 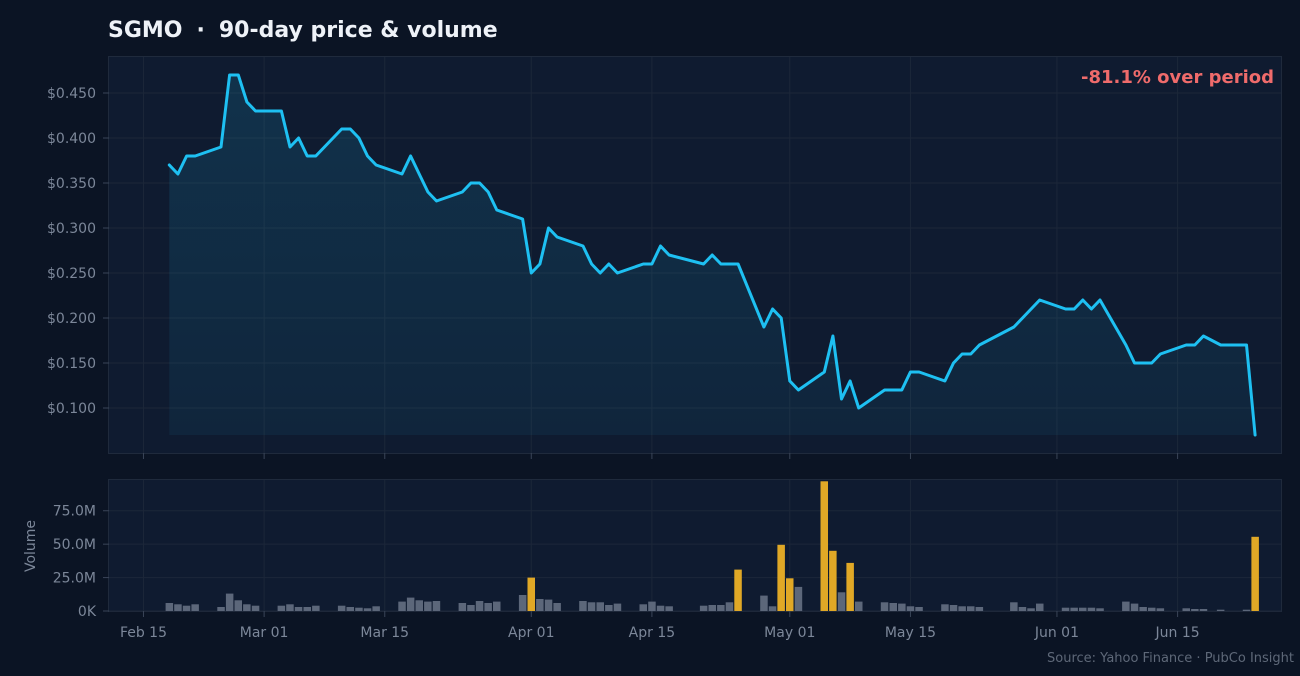 I want to click on price-ytick-label: $0.400, so click(x=71, y=139).